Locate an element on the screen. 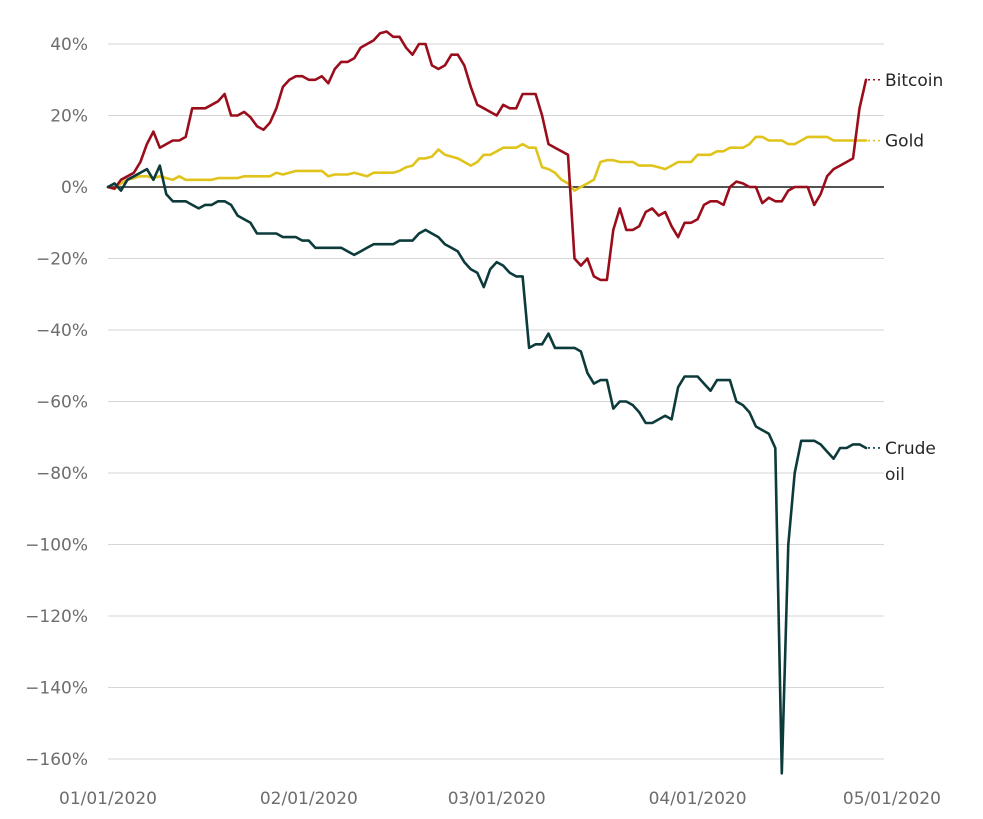  series-labels: Gold Bitcoin Crude oil is located at coordinates (905, 278).